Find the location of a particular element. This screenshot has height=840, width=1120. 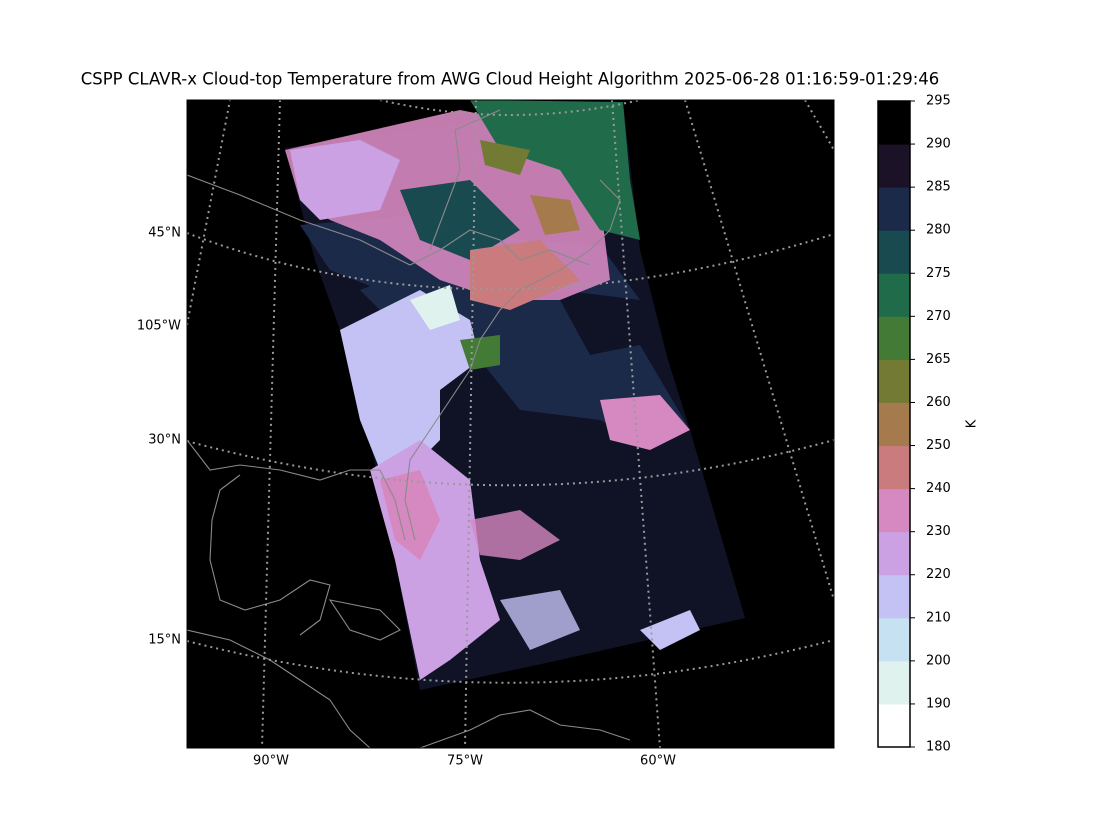

colorbar-tick-label: 240 is located at coordinates (938, 488).